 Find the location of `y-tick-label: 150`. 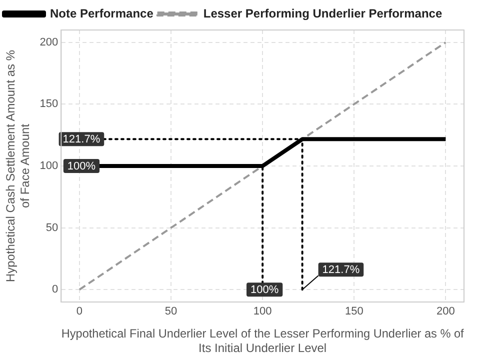

y-tick-label: 150 is located at coordinates (49, 104).